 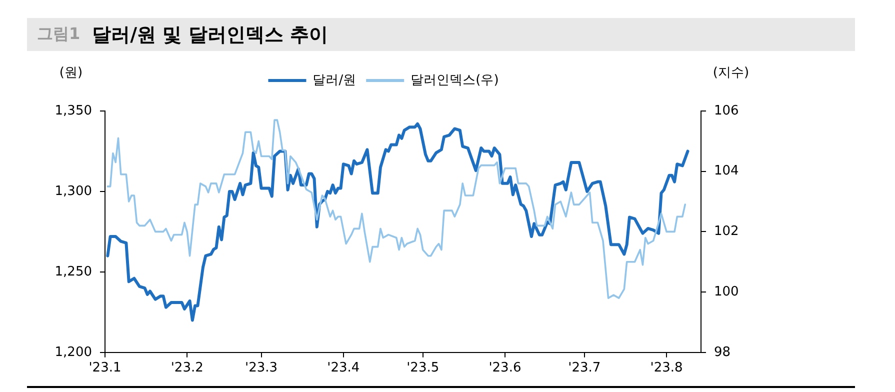 I want to click on chart-title: 그림1 달러/원 및 달러인덱스 추이, so click(x=182, y=35).